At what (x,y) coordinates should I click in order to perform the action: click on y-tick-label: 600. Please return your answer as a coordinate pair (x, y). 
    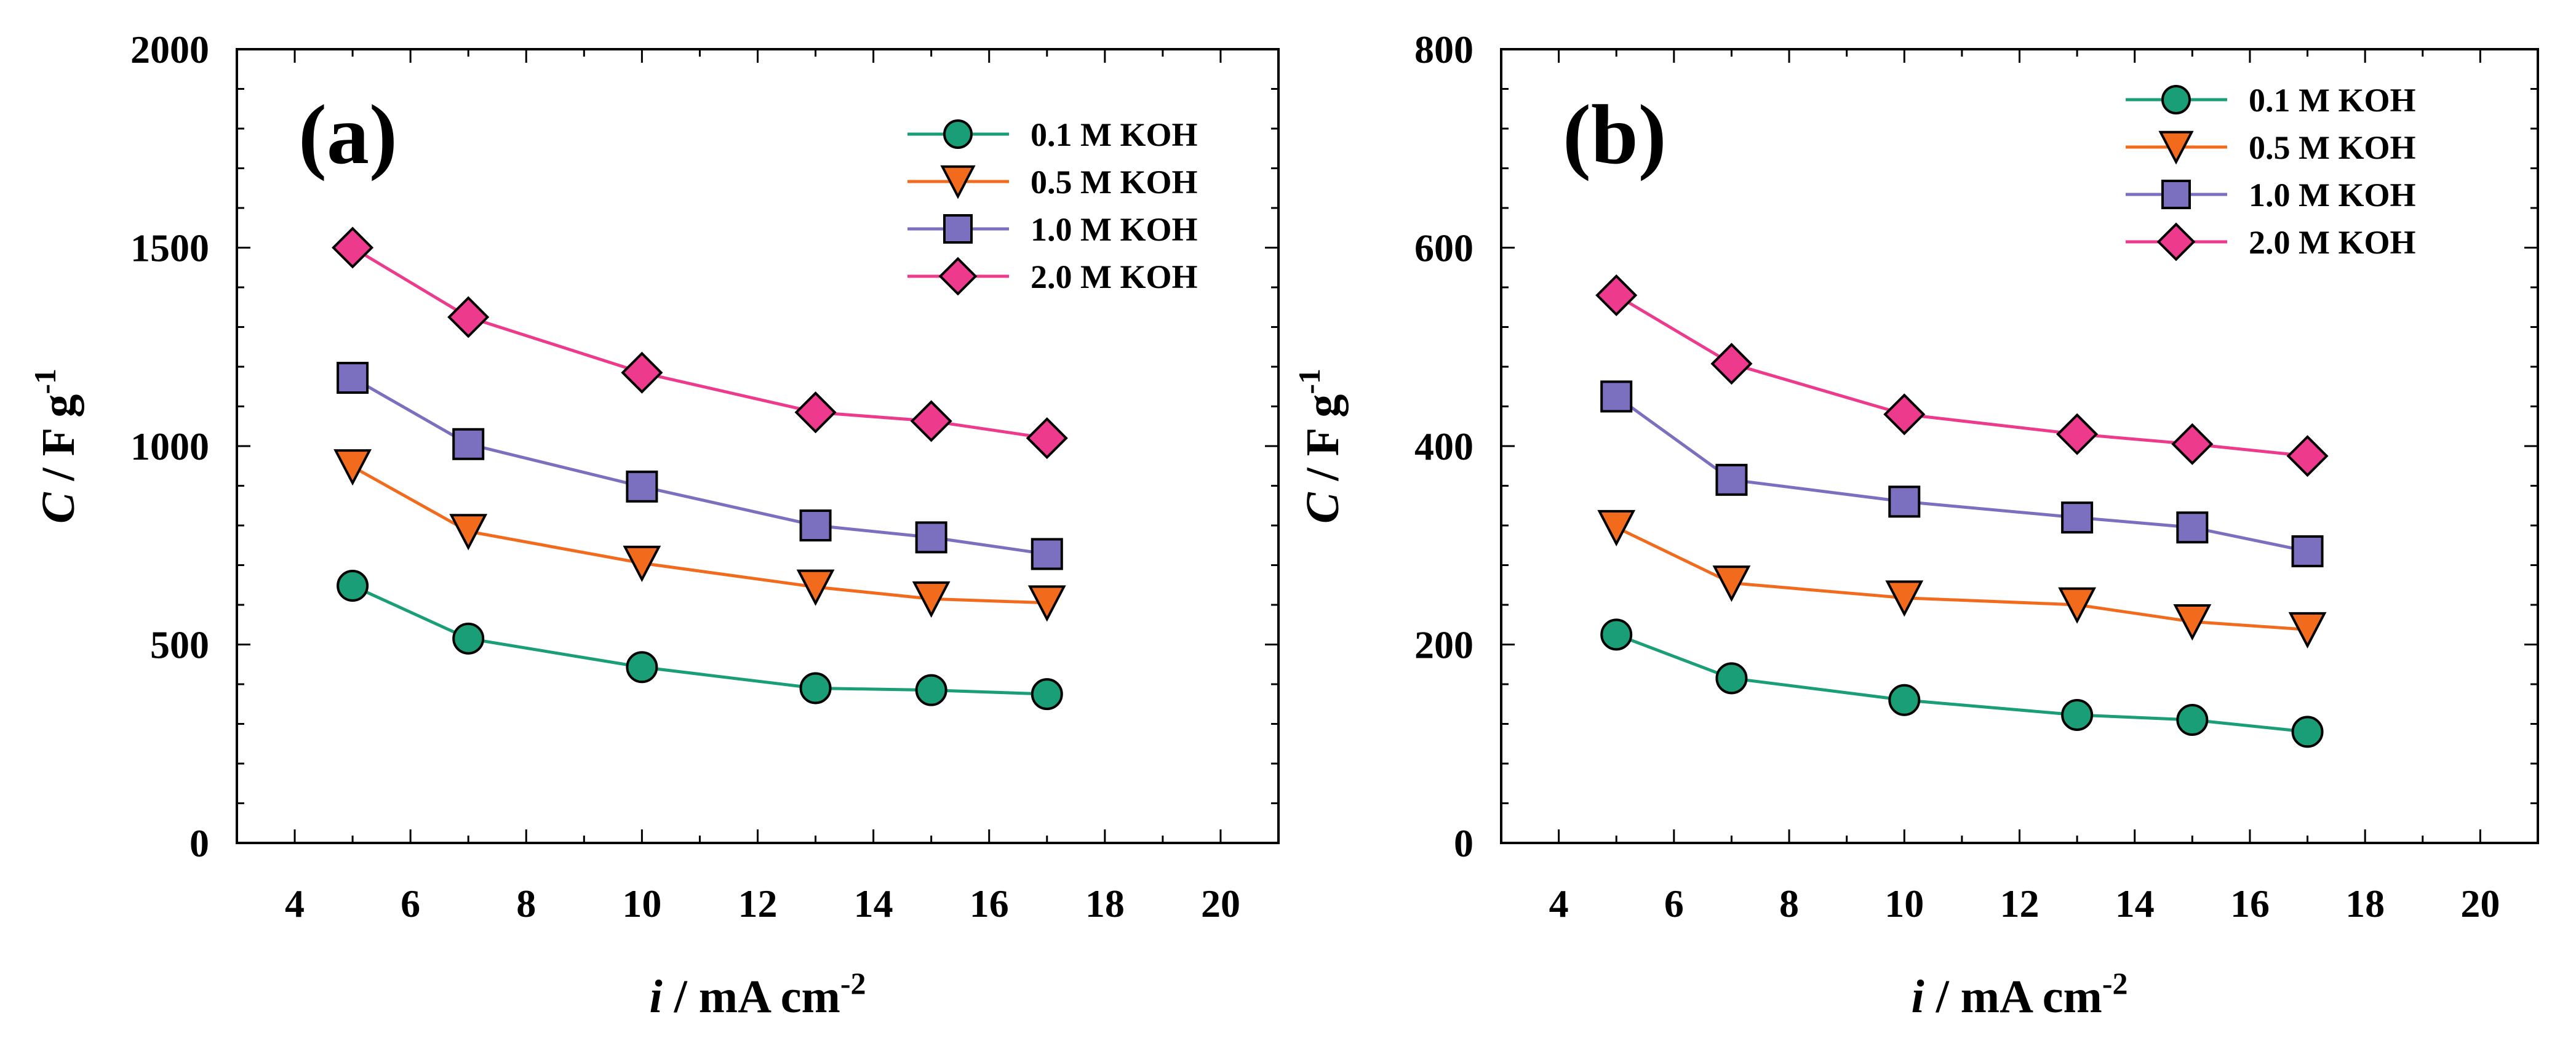
    Looking at the image, I should click on (1444, 248).